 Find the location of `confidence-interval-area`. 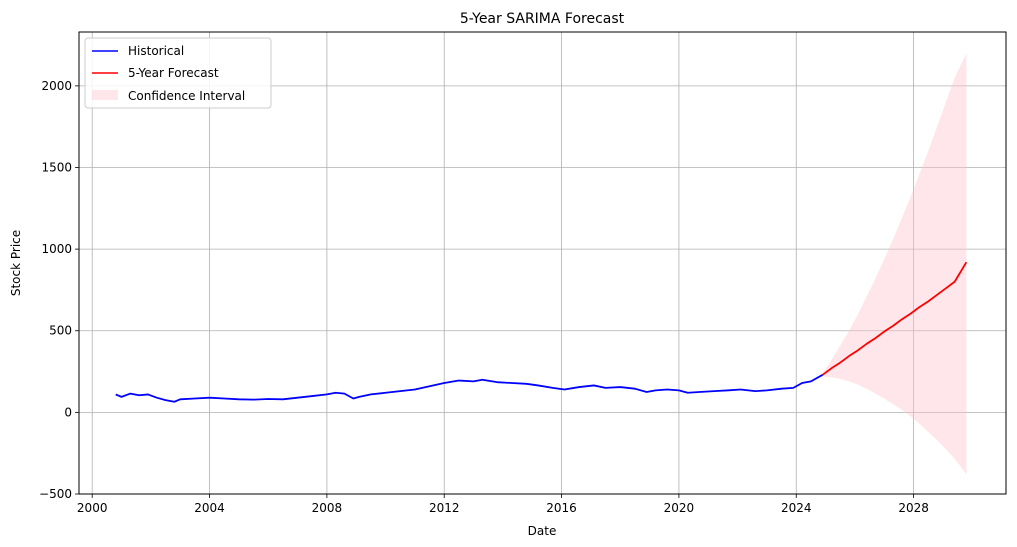

confidence-interval-area is located at coordinates (894, 264).